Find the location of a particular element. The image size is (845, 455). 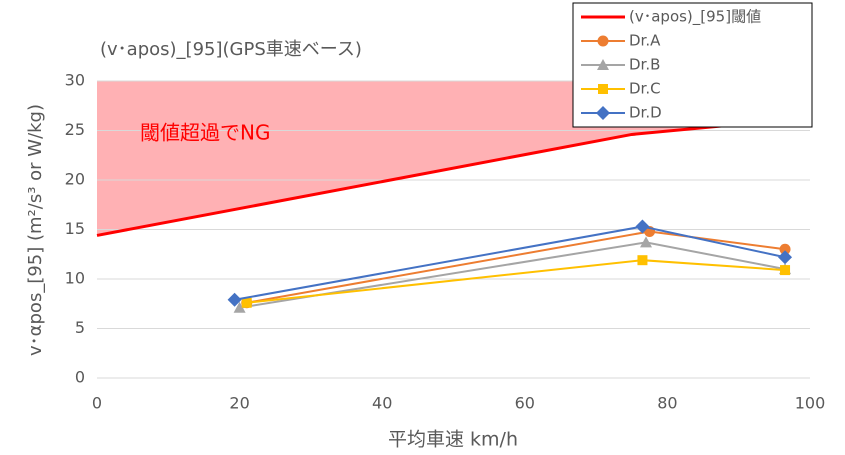

y-tick-label: 0 is located at coordinates (80, 377).